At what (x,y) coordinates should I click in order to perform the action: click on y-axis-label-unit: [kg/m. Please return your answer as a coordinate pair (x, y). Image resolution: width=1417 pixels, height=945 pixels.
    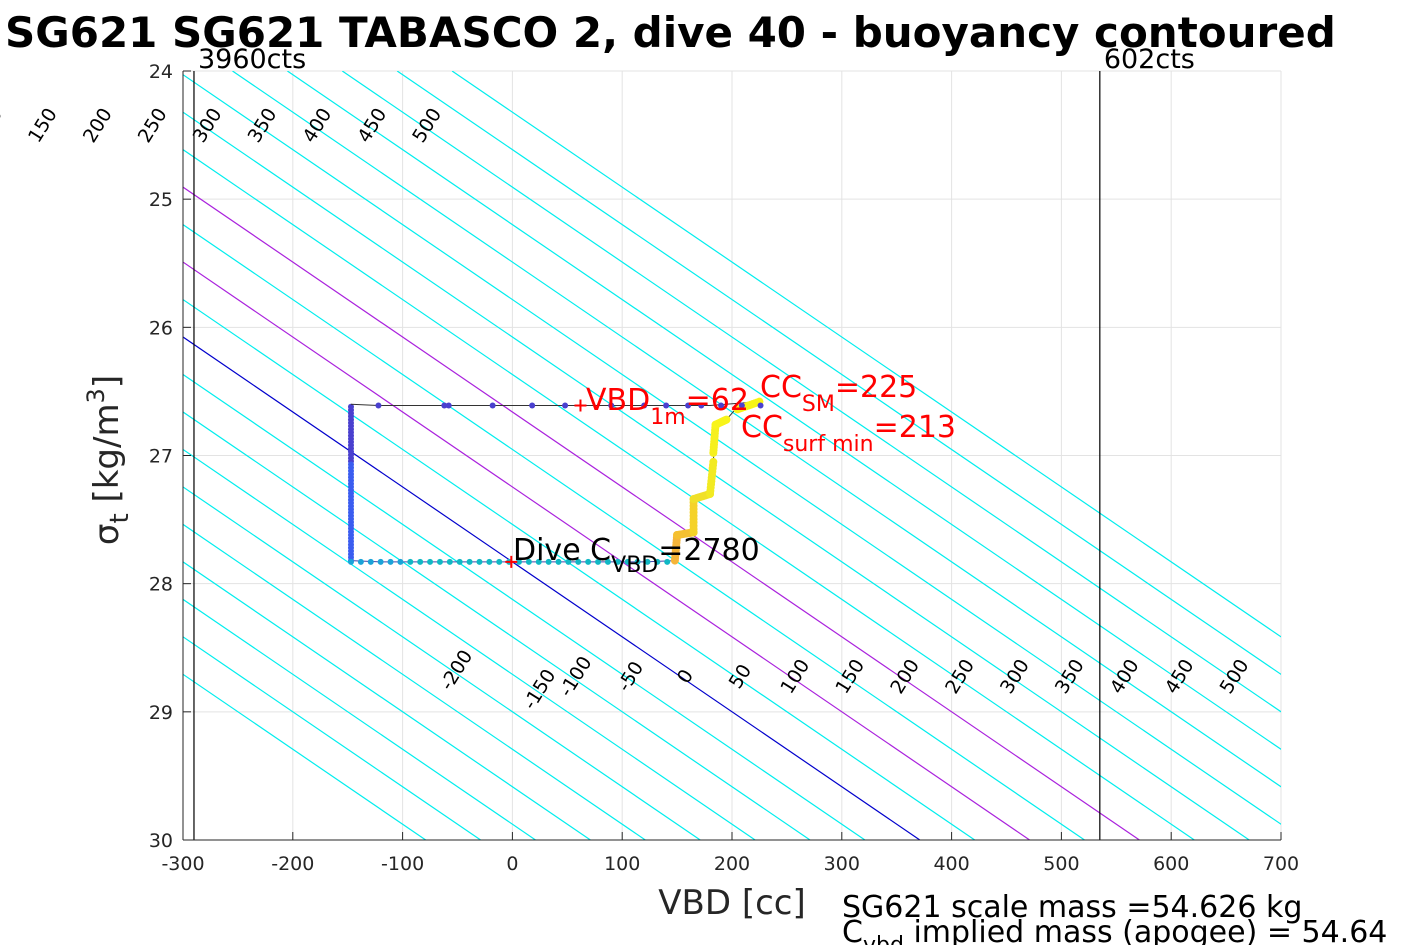
    Looking at the image, I should click on (107, 458).